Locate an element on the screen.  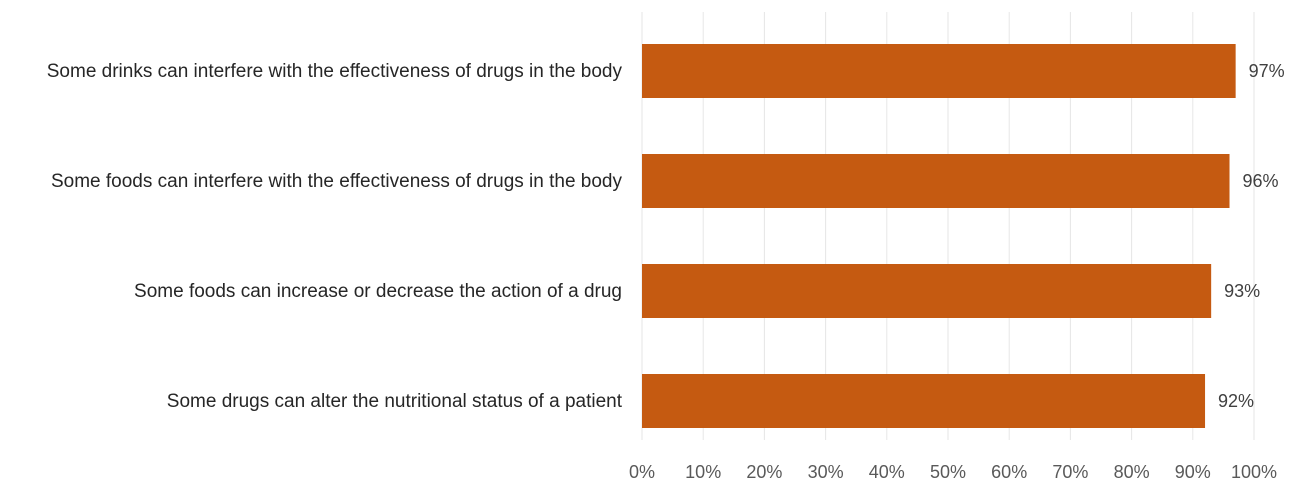
data-label: 97% is located at coordinates (1267, 71).